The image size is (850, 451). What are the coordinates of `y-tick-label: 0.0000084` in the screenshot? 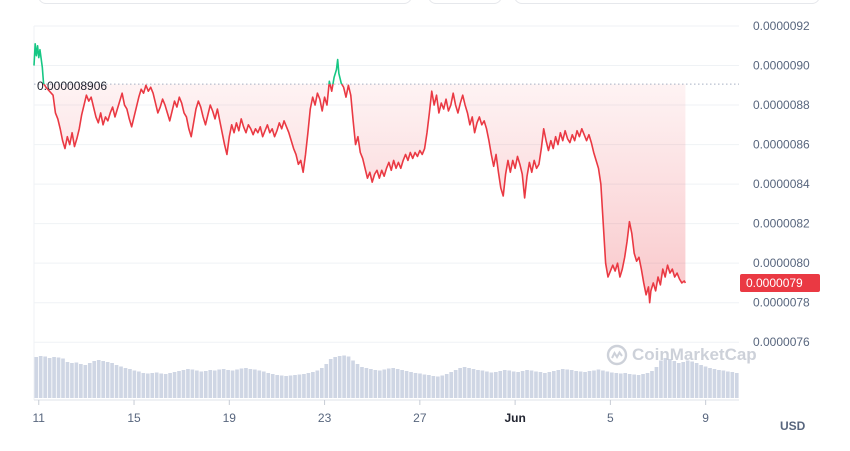 It's located at (781, 184).